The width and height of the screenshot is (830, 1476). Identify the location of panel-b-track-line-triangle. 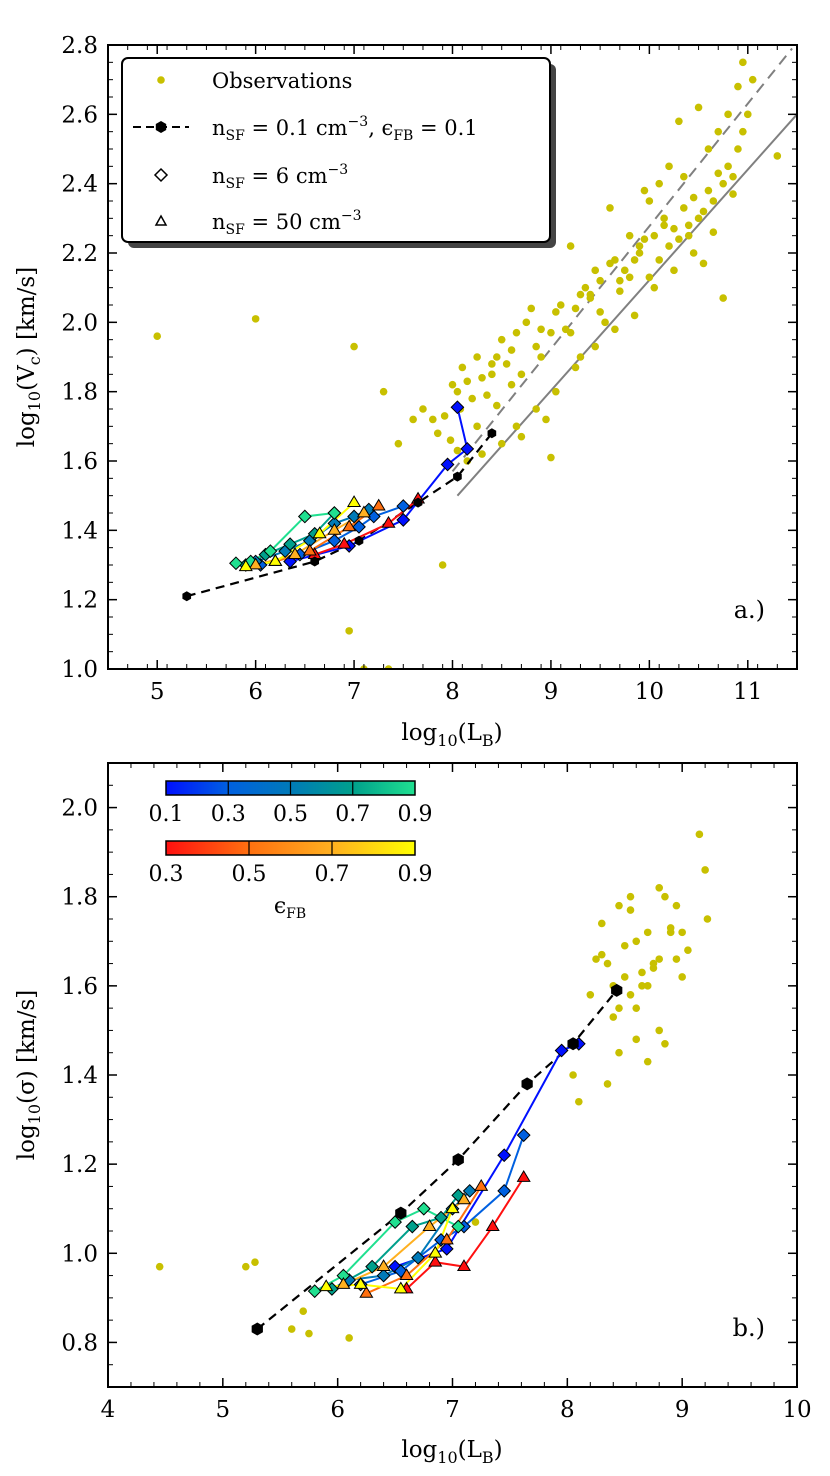
(424, 1240).